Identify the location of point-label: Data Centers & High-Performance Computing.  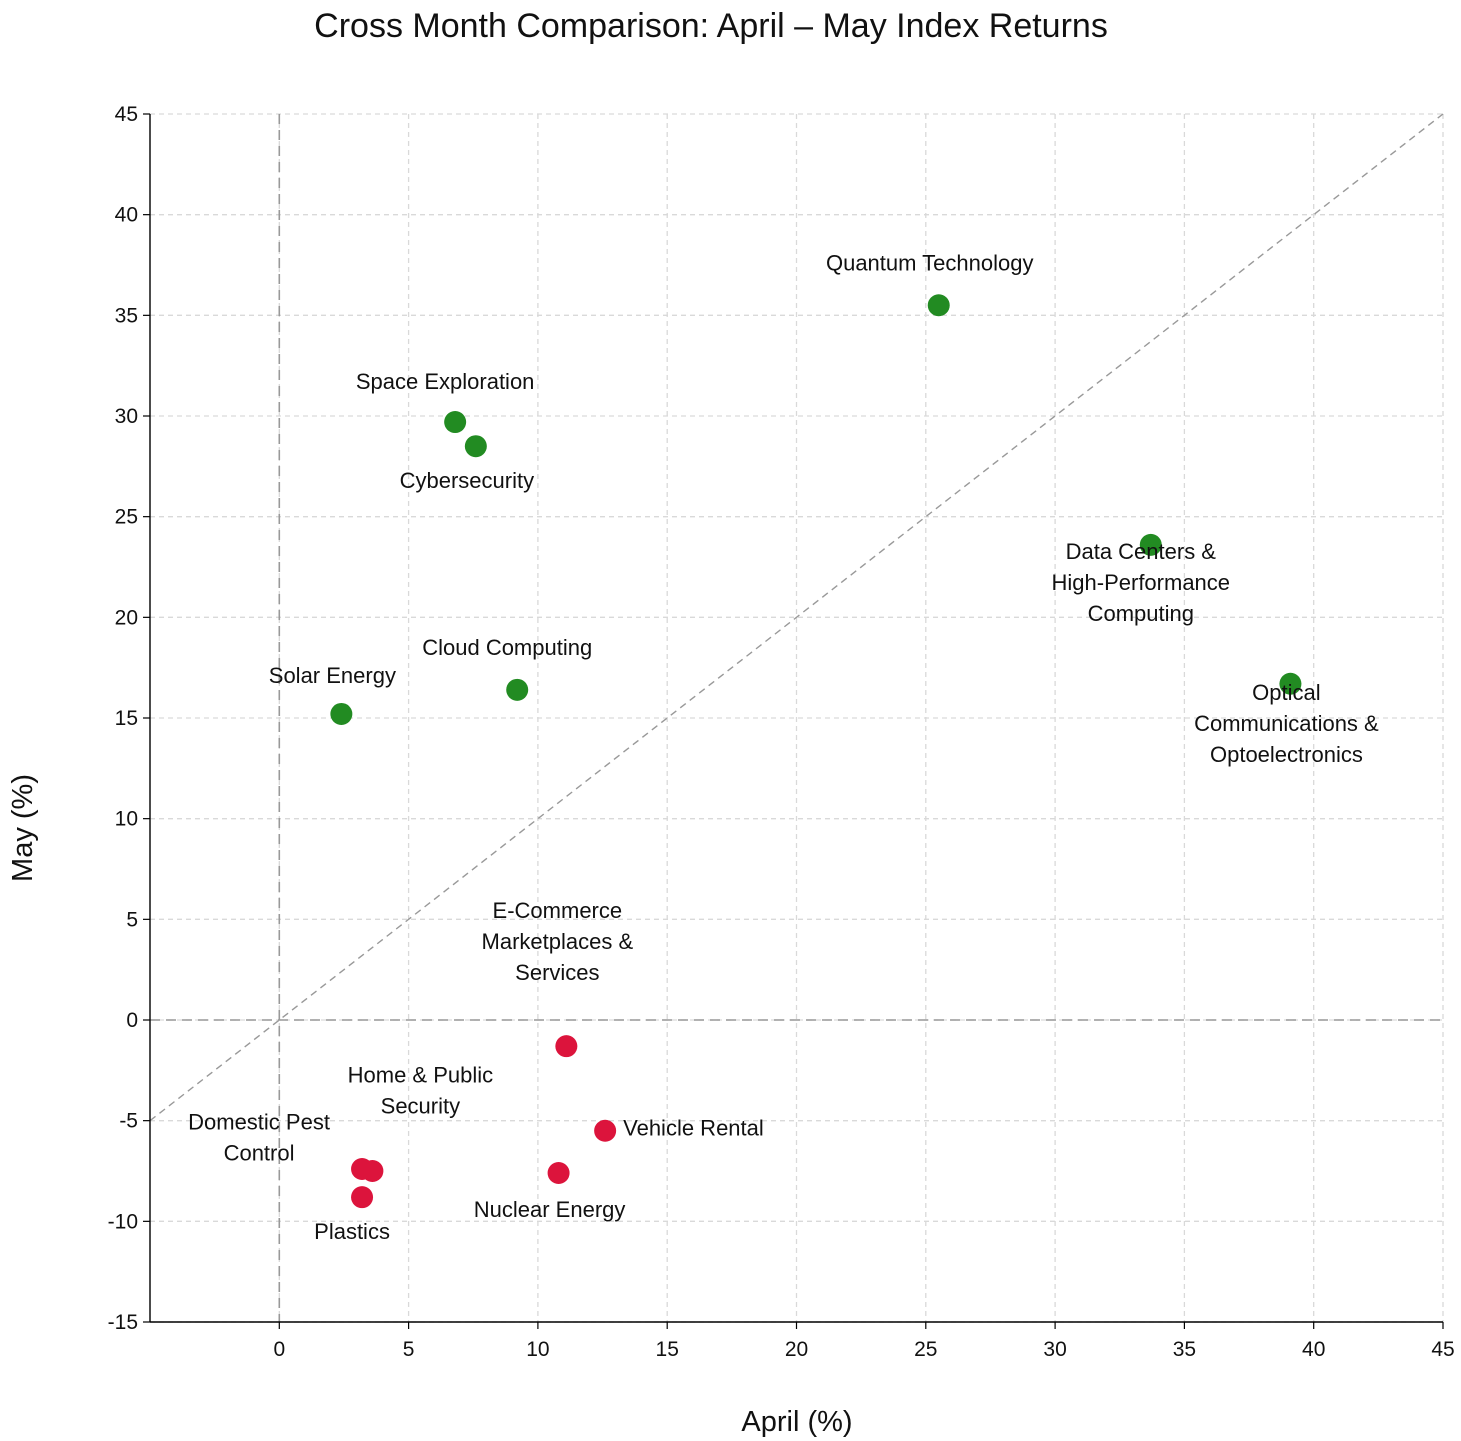
(1141, 582).